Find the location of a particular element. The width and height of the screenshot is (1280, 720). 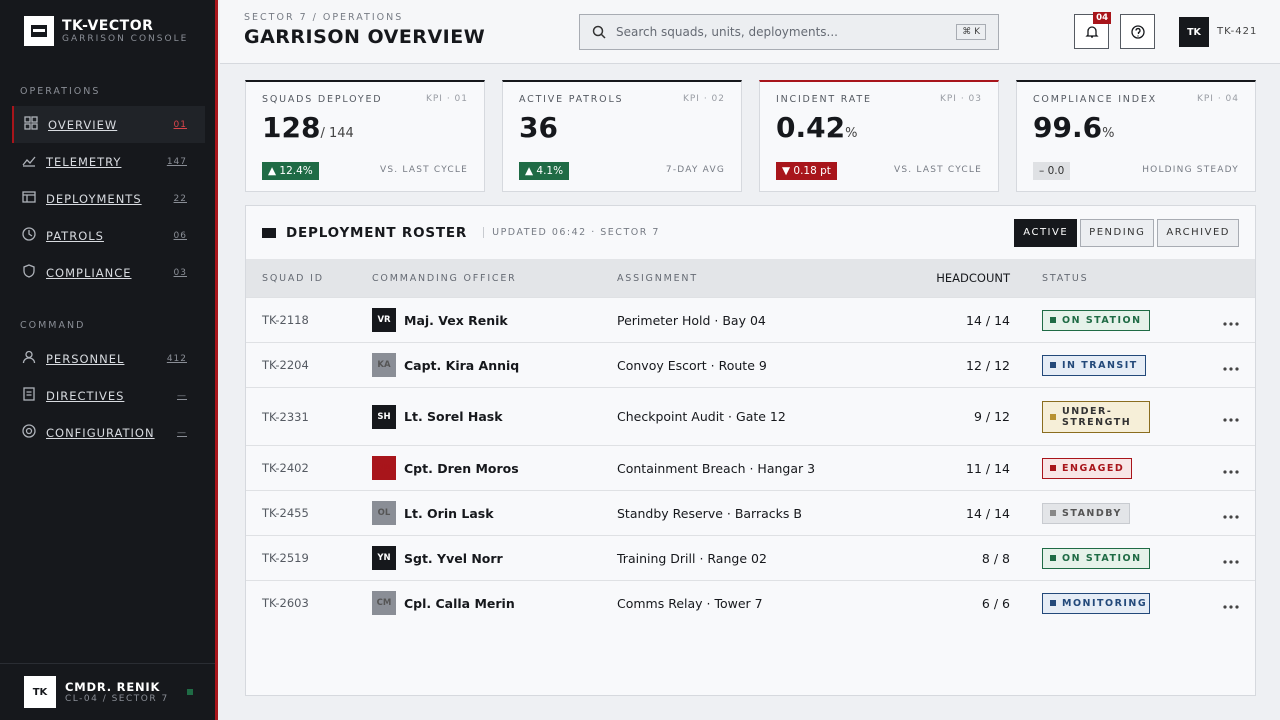

officer: SH Lt. Sorel Hask is located at coordinates (494, 416).